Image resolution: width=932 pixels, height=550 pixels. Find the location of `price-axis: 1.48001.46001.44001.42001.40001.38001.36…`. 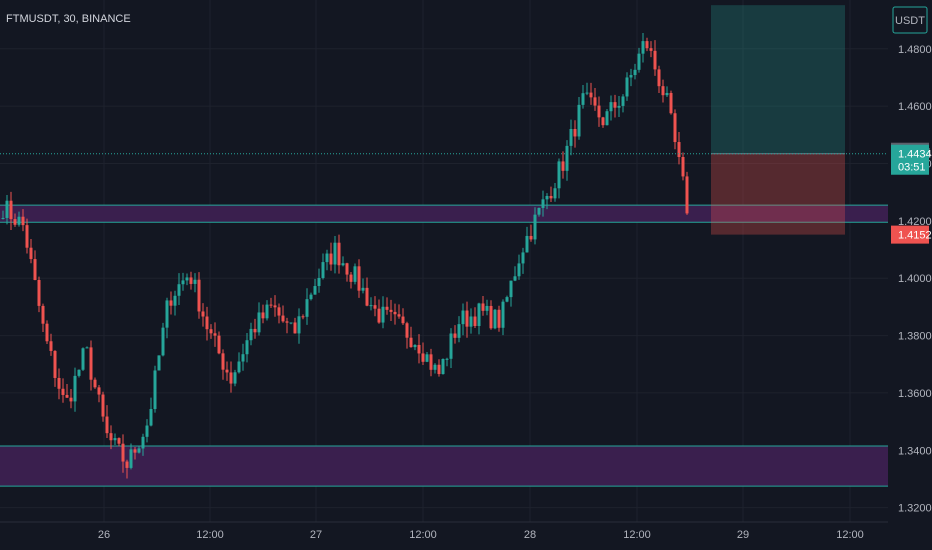

price-axis: 1.48001.46001.44001.42001.40001.38001.36… is located at coordinates (910, 275).